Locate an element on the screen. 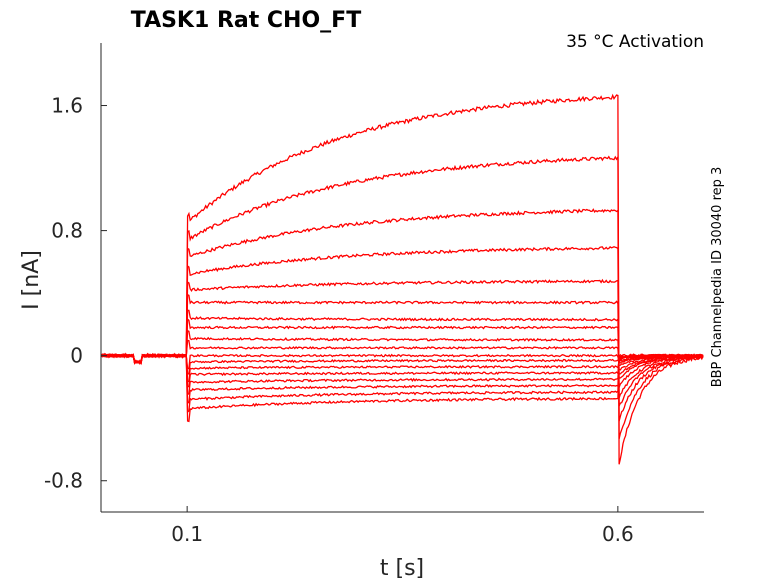  y-tick-label: 0 is located at coordinates (76, 356).